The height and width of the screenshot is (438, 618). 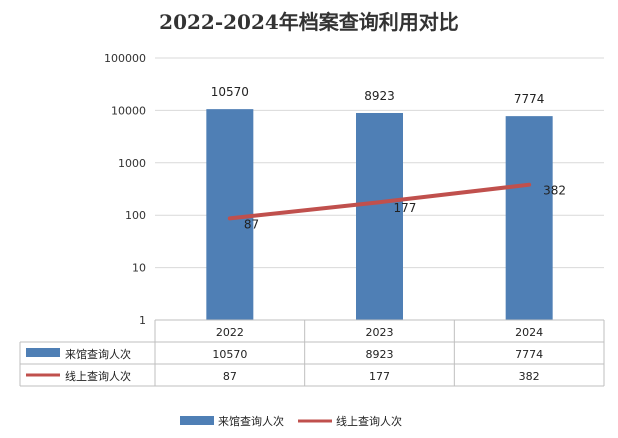 What do you see at coordinates (197, 420) in the screenshot?
I see `legend-key-bar` at bounding box center [197, 420].